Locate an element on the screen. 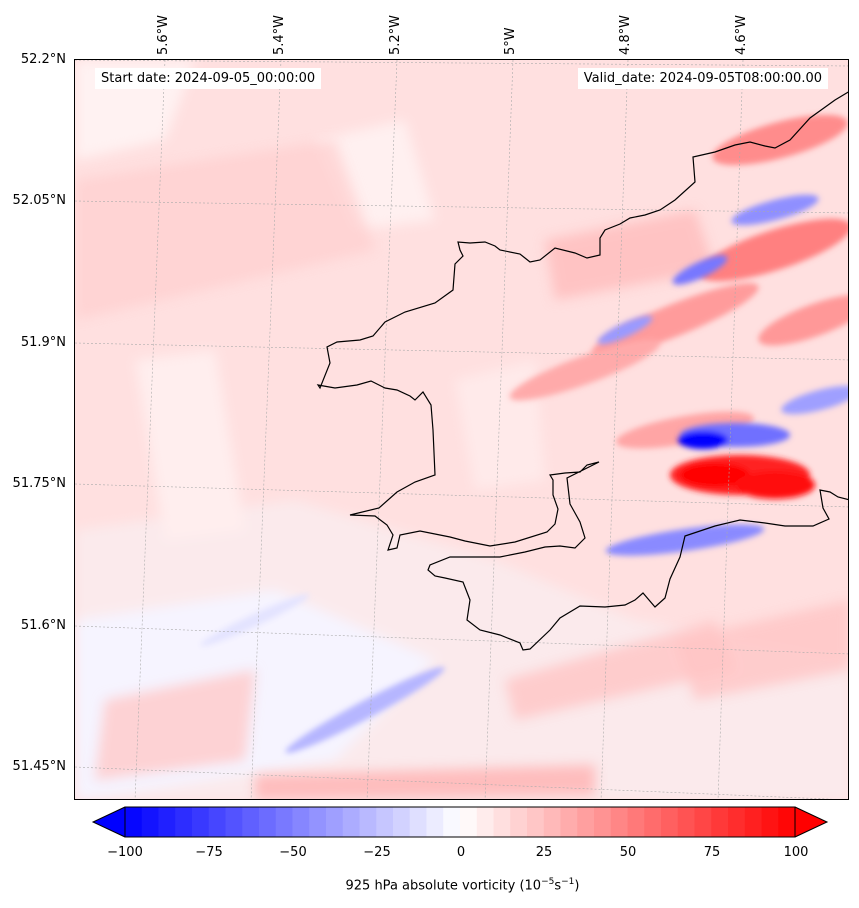  lat-tick-label: 51.9°N is located at coordinates (43, 342).